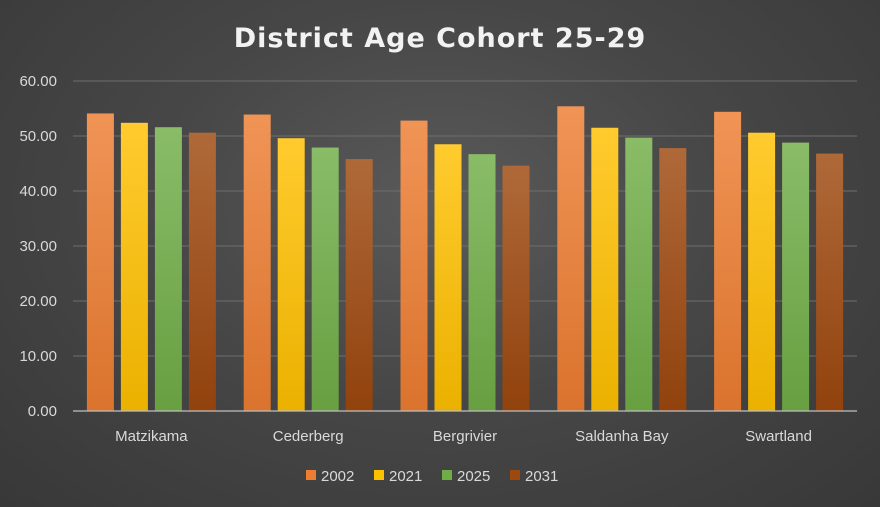 The height and width of the screenshot is (507, 880). I want to click on y-tick-label: 60.00, so click(38, 81).